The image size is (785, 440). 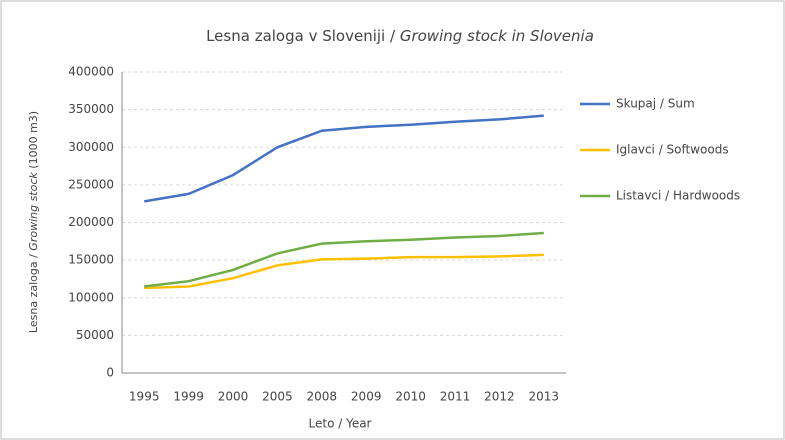 What do you see at coordinates (497, 36) in the screenshot?
I see `title-part: Growing stock in Slovenia` at bounding box center [497, 36].